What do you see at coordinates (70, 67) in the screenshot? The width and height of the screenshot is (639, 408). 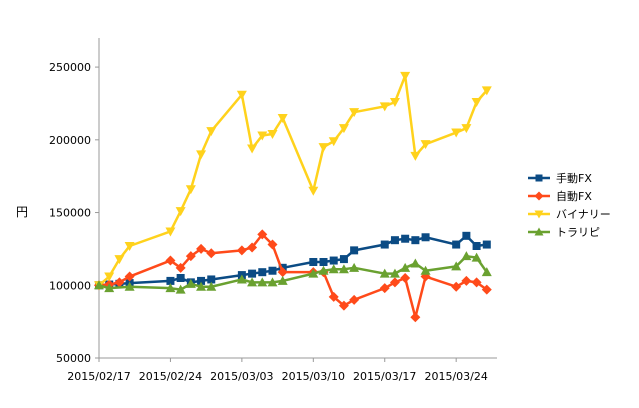 I see `y-tick-label: 250000` at bounding box center [70, 67].